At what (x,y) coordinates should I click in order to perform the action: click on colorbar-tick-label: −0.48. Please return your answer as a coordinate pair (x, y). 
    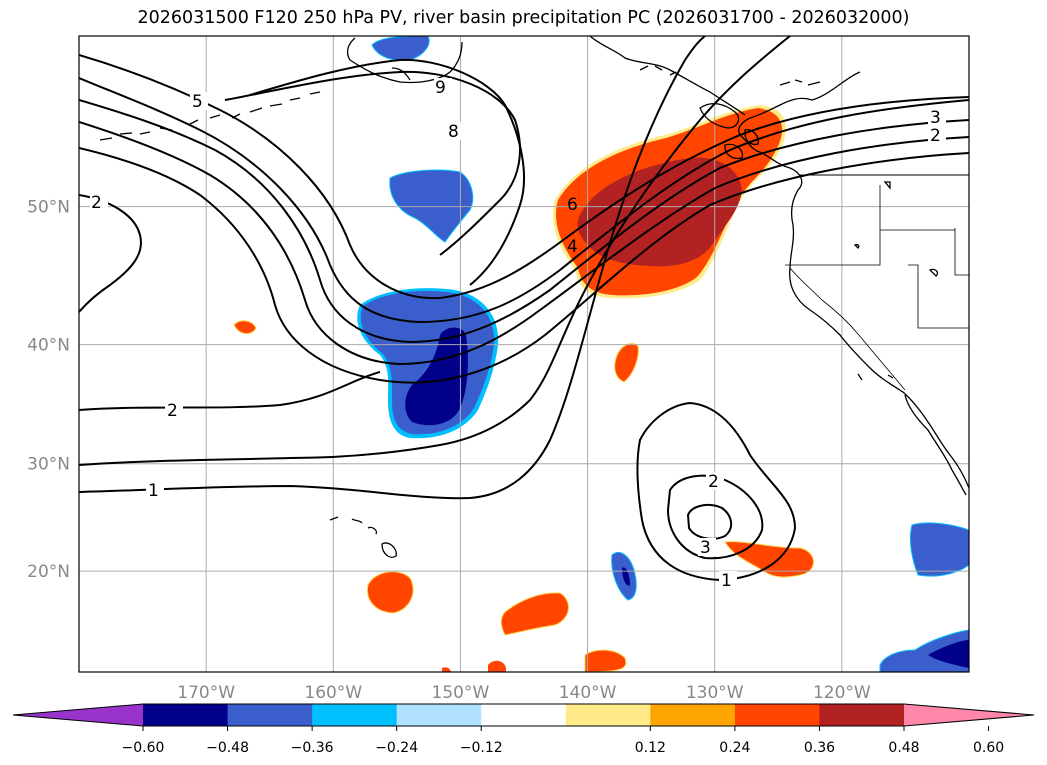
    Looking at the image, I should click on (227, 748).